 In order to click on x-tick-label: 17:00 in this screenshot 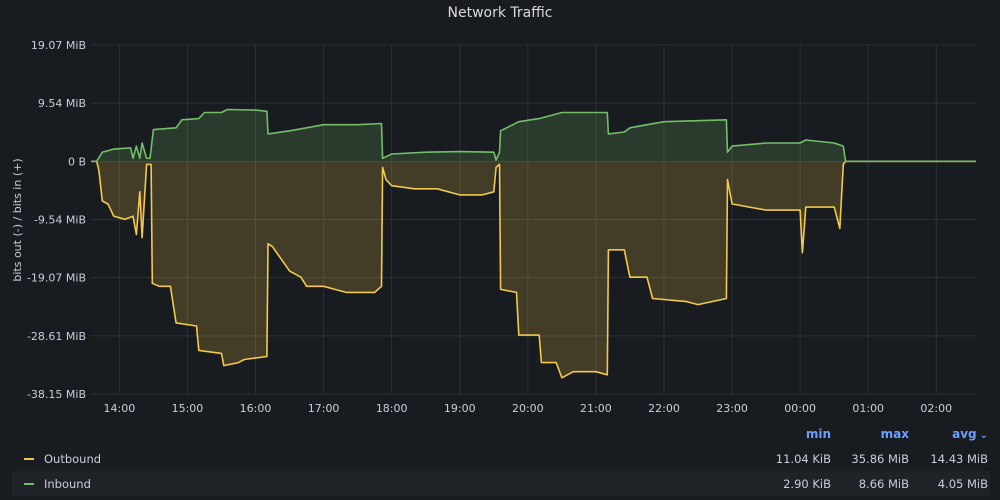, I will do `click(324, 408)`.